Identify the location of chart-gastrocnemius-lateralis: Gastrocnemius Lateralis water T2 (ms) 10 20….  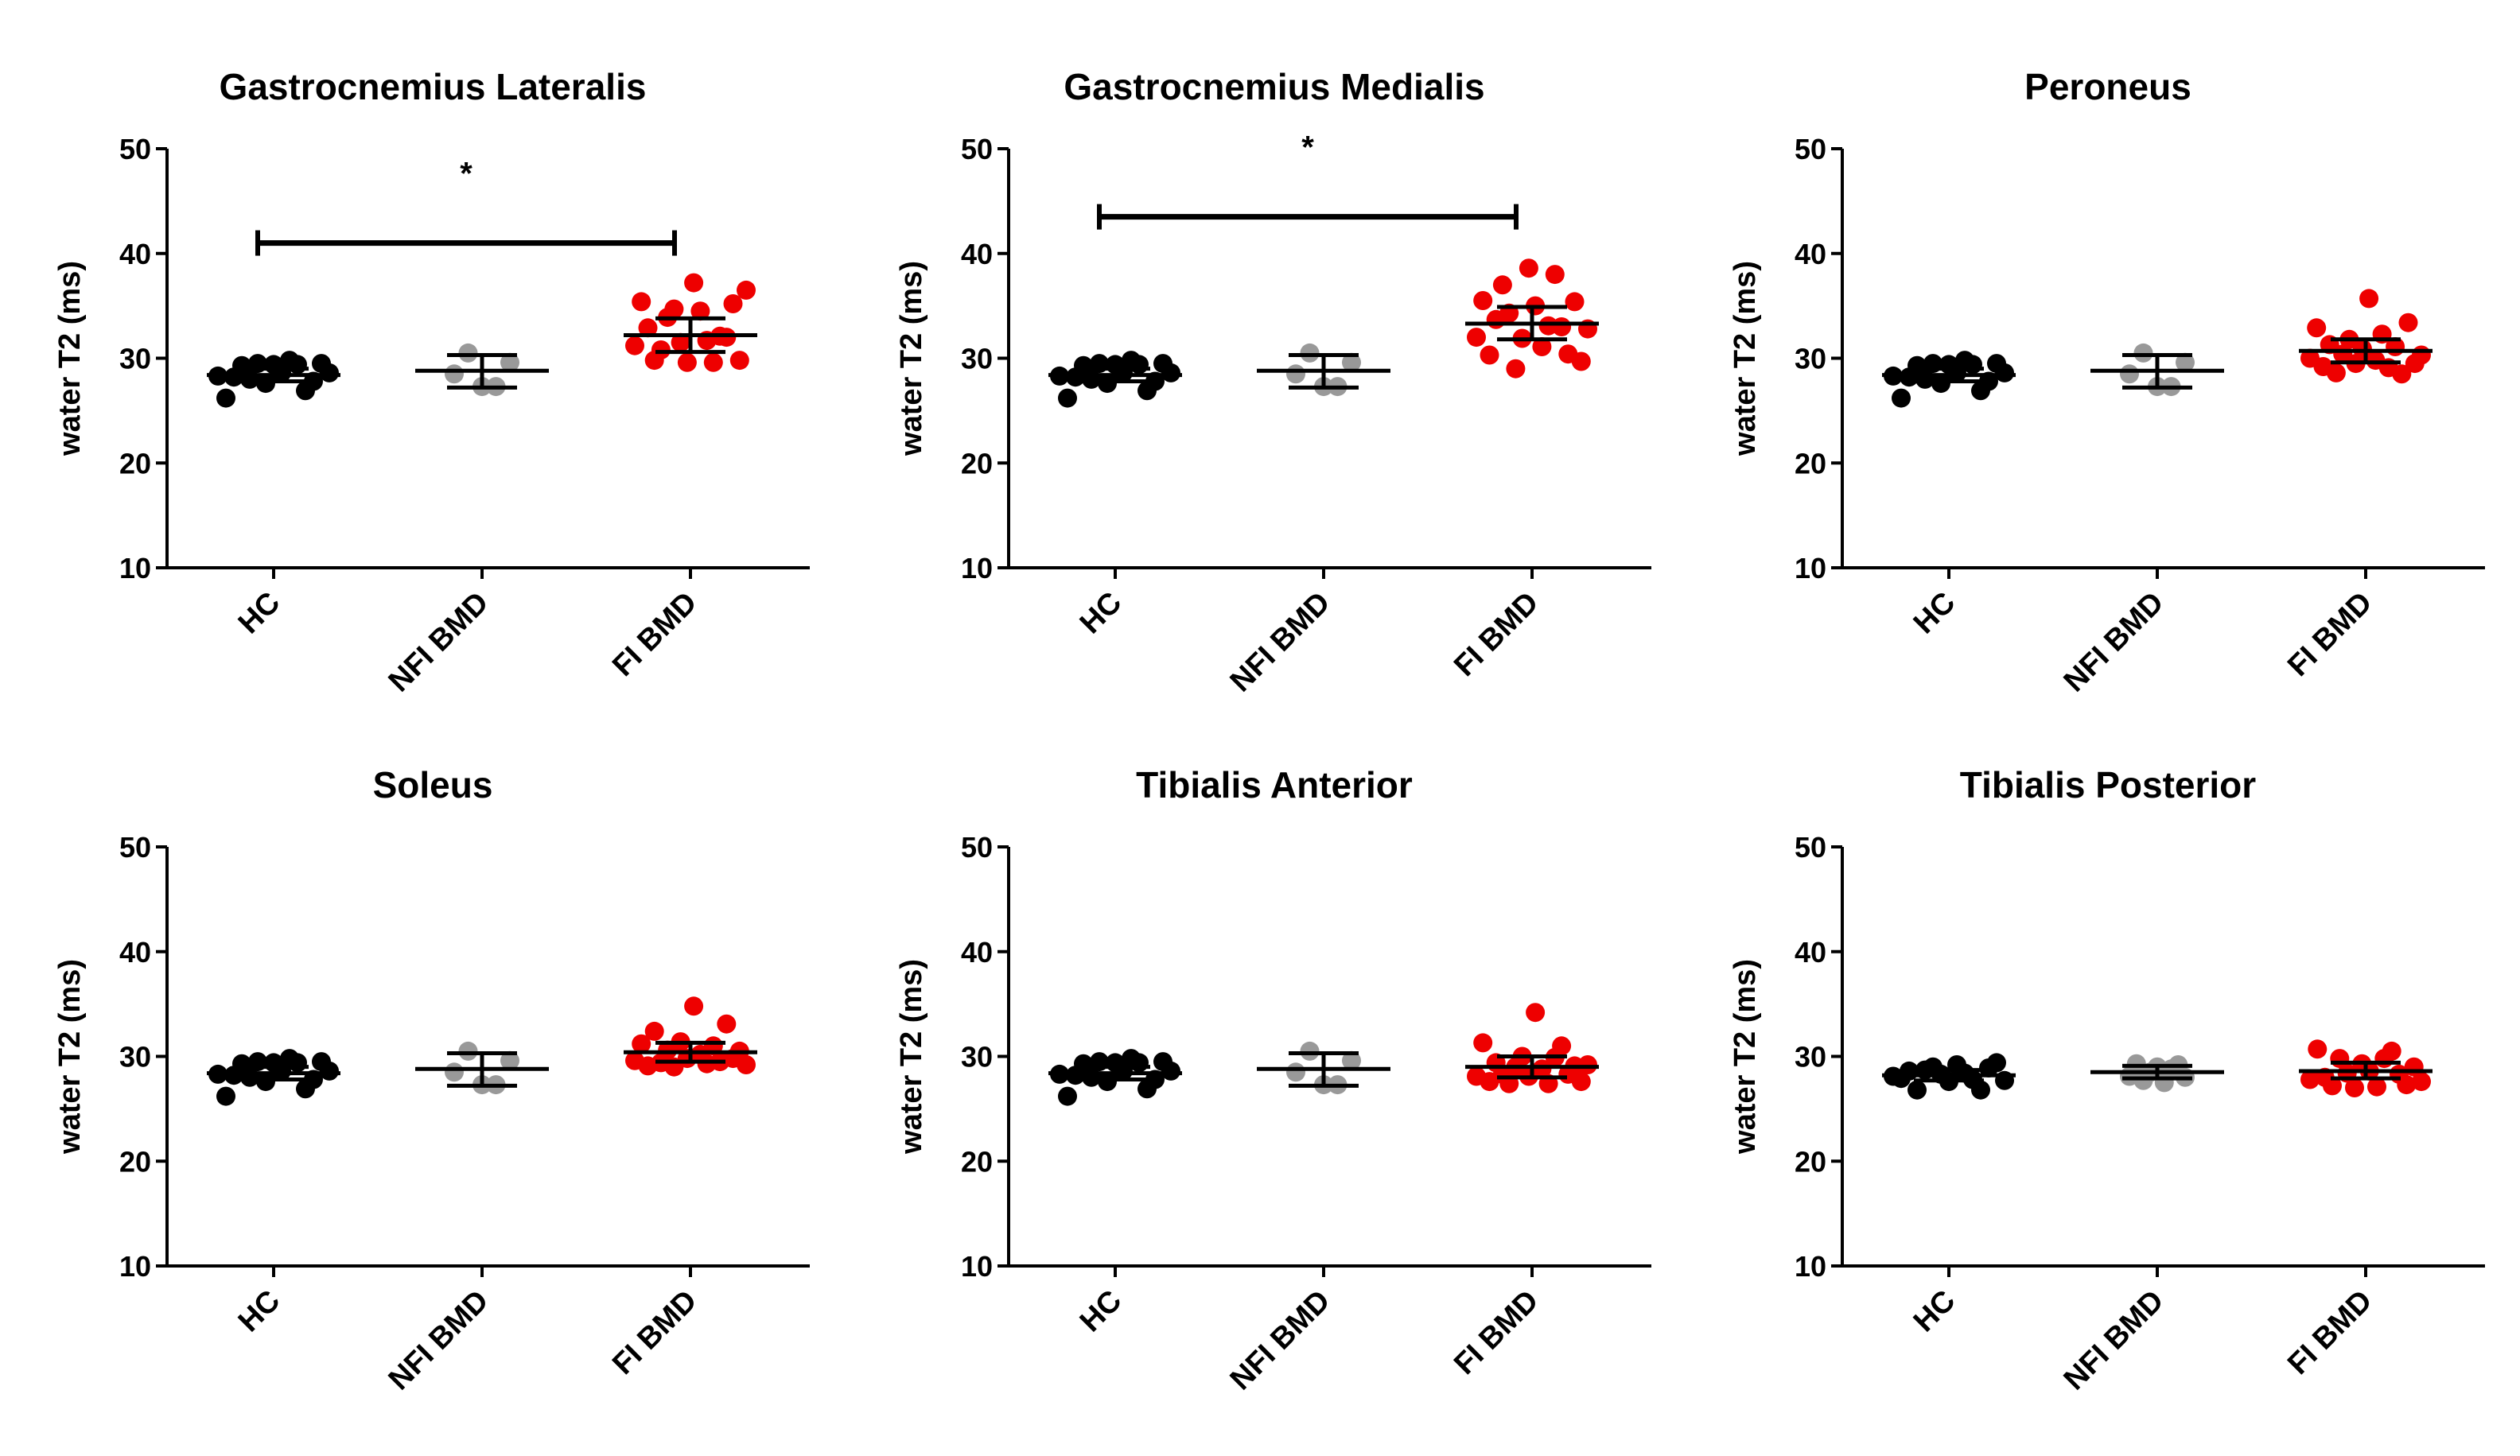
(431, 382).